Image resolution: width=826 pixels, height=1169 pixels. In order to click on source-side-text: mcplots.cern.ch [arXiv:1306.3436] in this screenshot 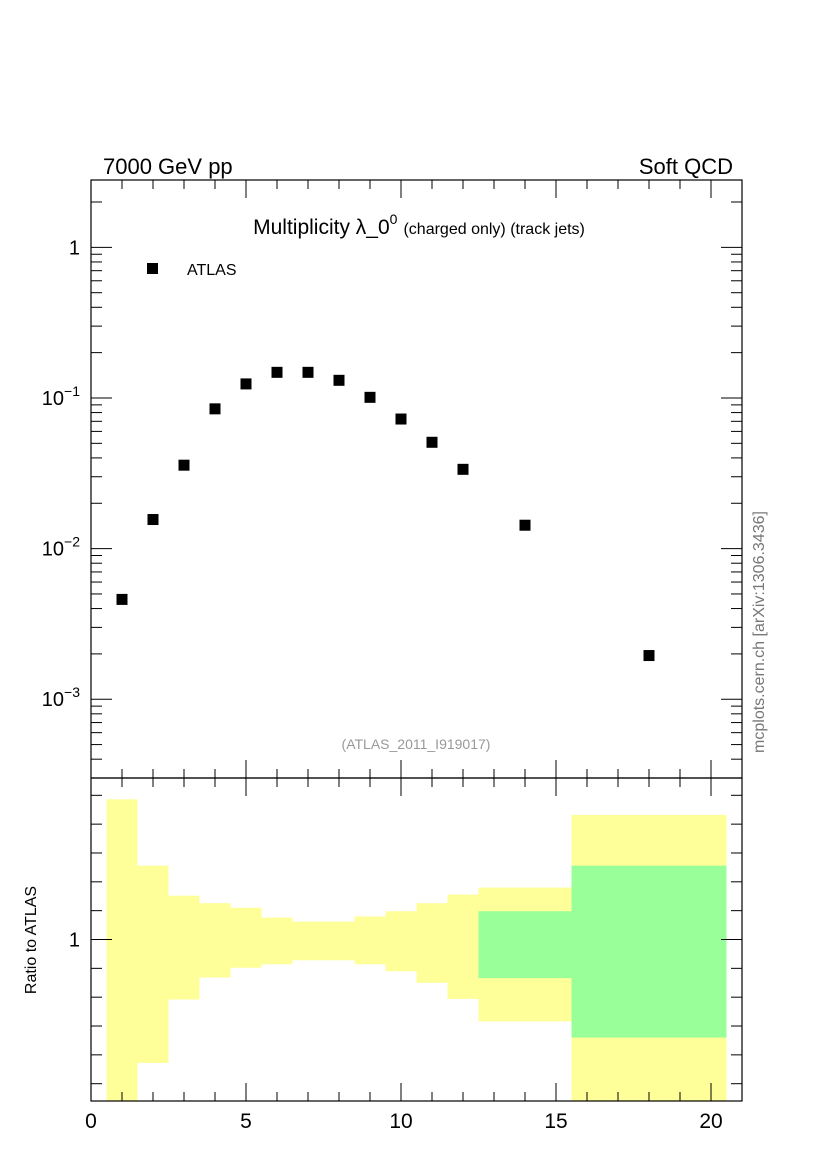, I will do `click(759, 632)`.